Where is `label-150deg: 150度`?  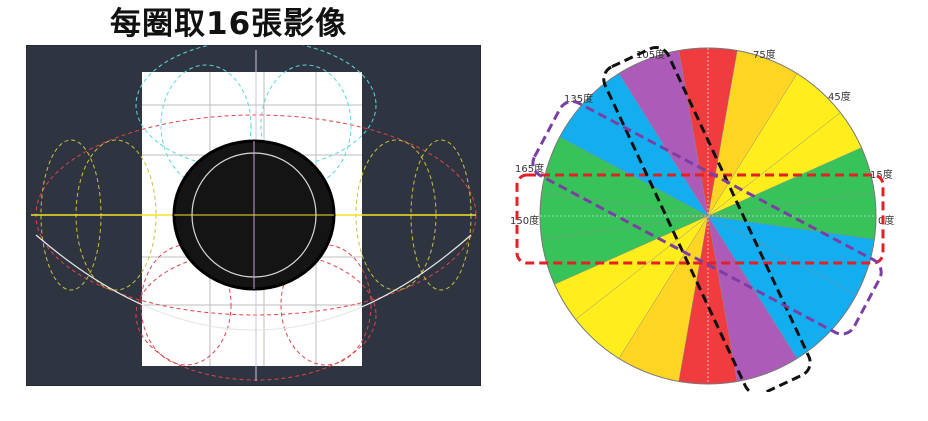 label-150deg: 150度 is located at coordinates (524, 220).